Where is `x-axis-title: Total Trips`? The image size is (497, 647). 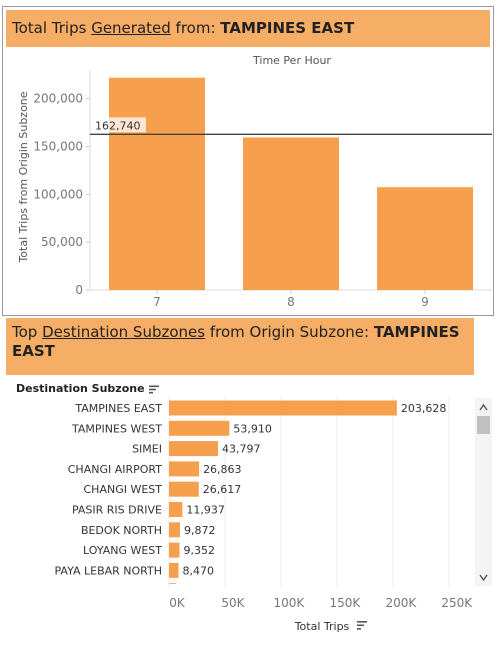 x-axis-title: Total Trips is located at coordinates (322, 626).